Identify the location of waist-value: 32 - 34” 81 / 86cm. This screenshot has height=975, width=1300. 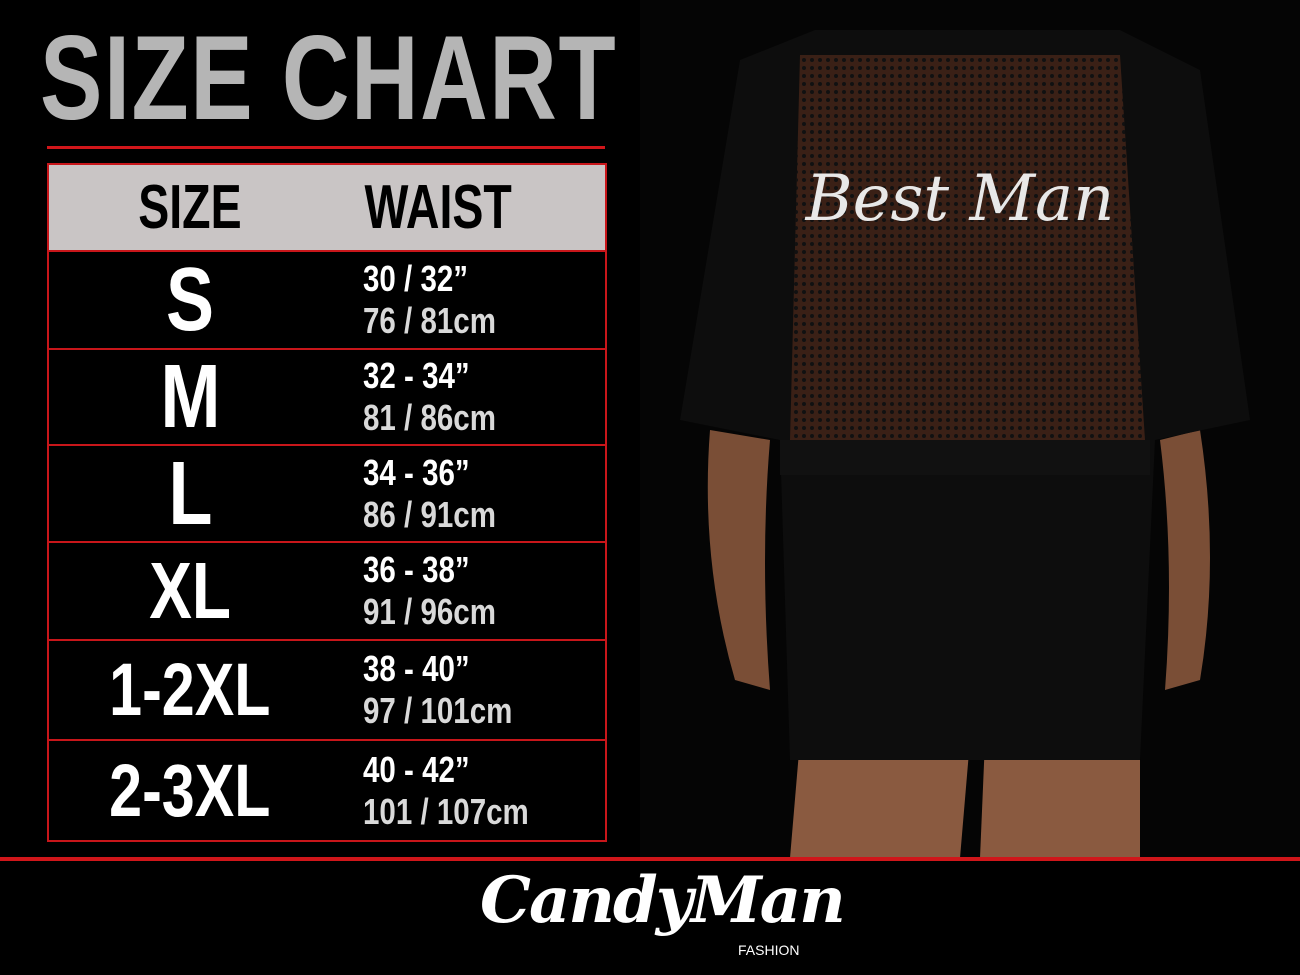
(429, 397).